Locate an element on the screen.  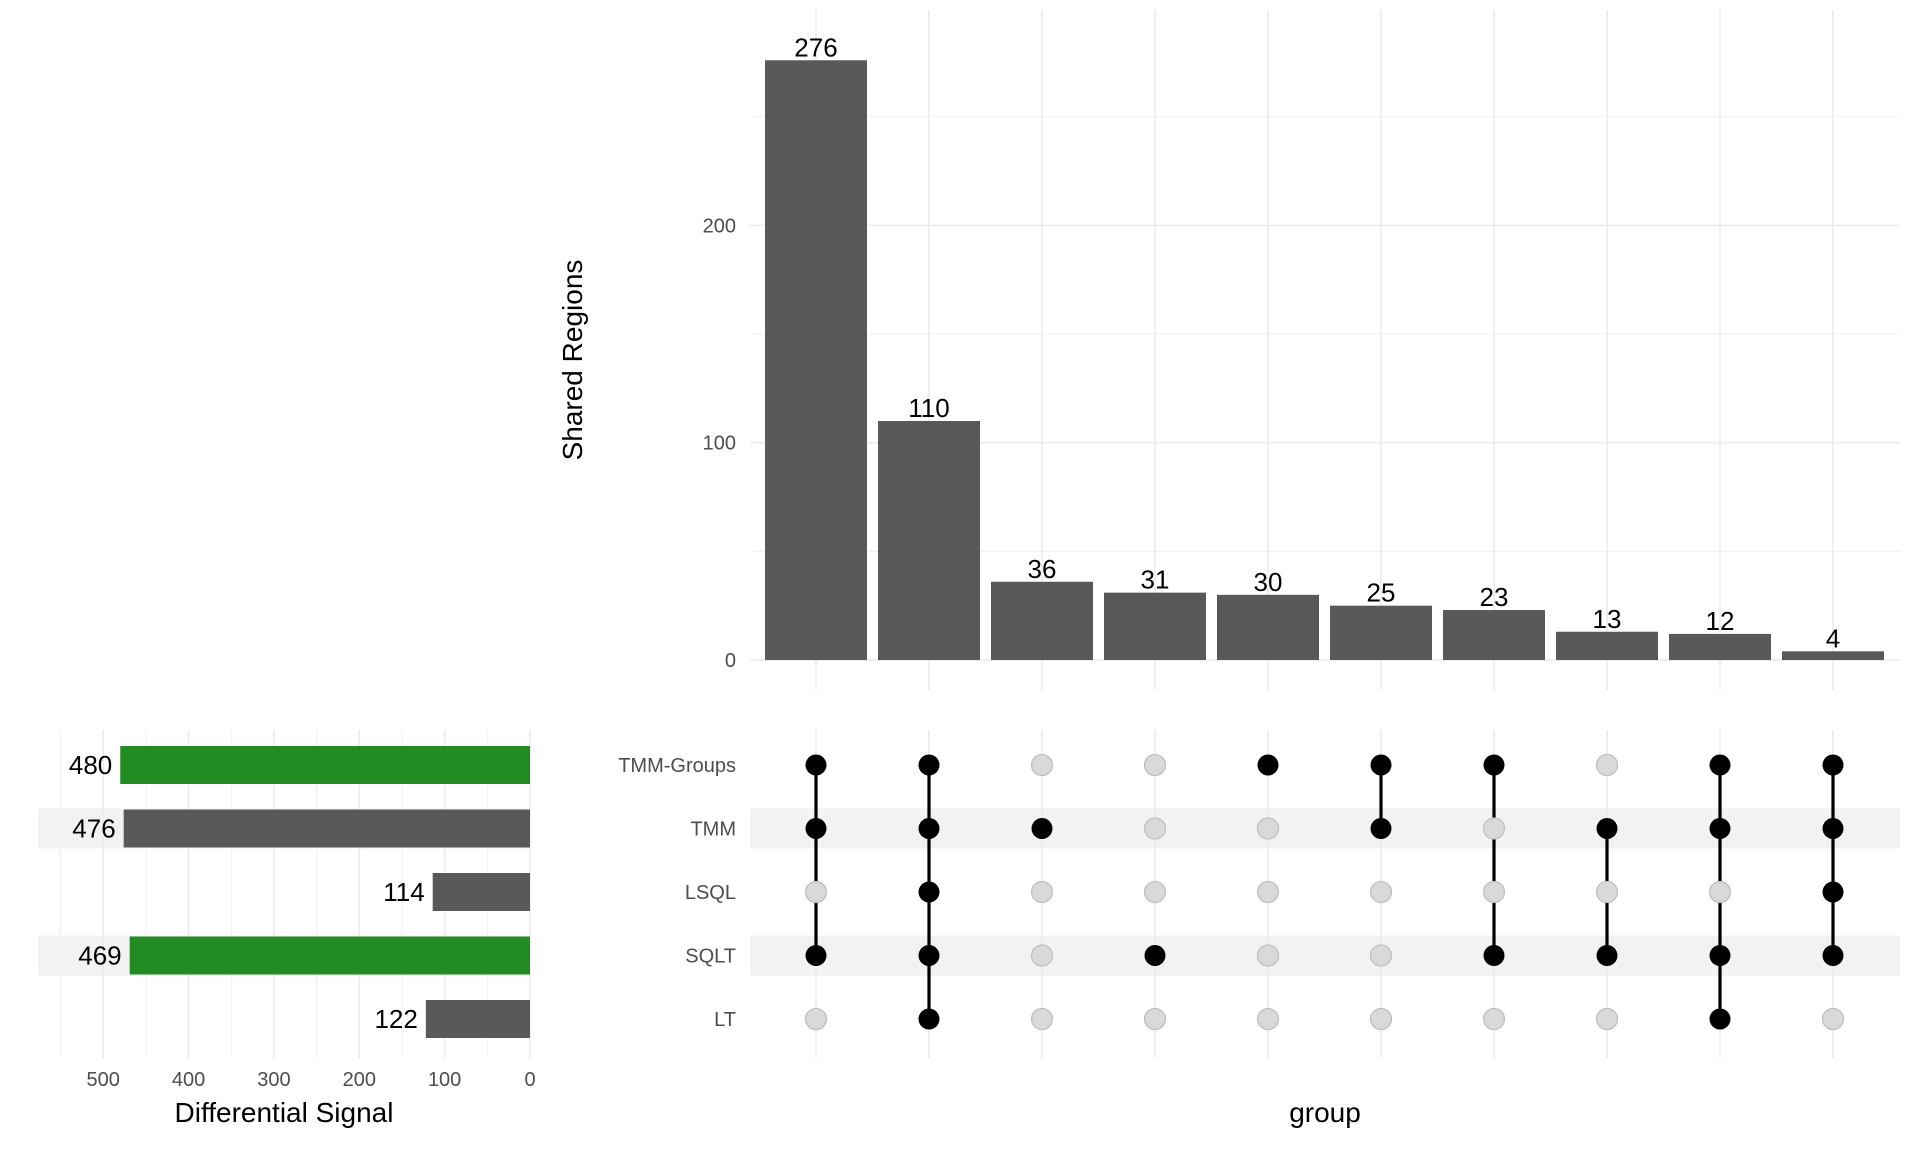
y-tick-label: 100 is located at coordinates (719, 444).